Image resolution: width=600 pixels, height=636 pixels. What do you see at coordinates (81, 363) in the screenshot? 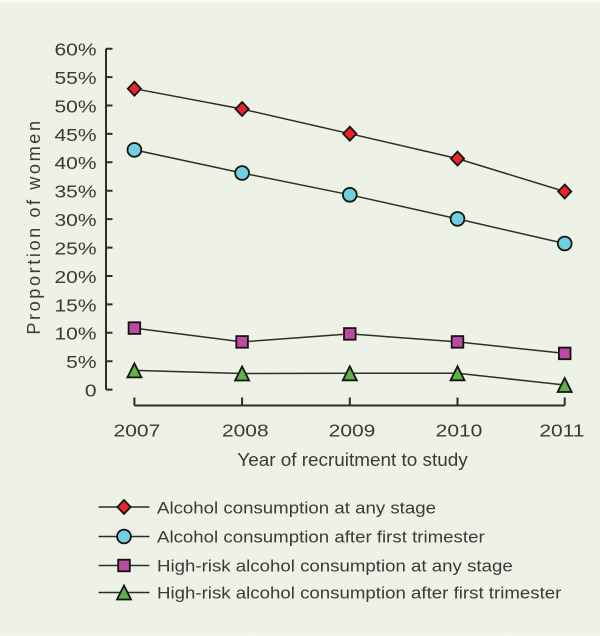
I see `svg-text: 5%` at bounding box center [81, 363].